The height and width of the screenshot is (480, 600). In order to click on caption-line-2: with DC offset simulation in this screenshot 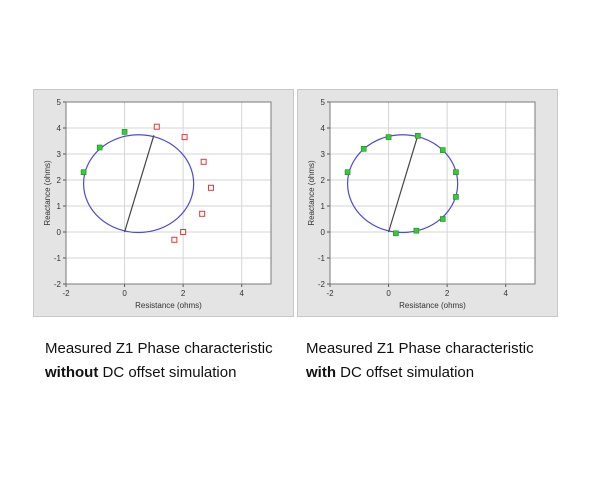, I will do `click(420, 373)`.